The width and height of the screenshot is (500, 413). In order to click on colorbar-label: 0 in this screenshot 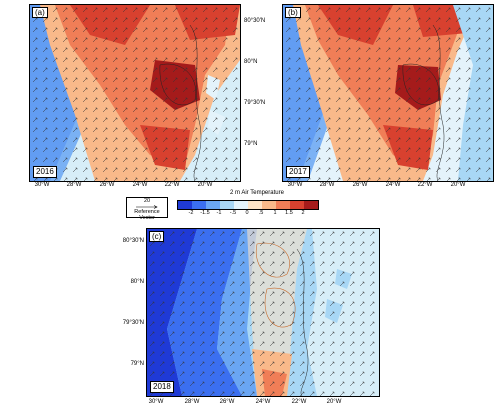, I will do `click(247, 213)`.